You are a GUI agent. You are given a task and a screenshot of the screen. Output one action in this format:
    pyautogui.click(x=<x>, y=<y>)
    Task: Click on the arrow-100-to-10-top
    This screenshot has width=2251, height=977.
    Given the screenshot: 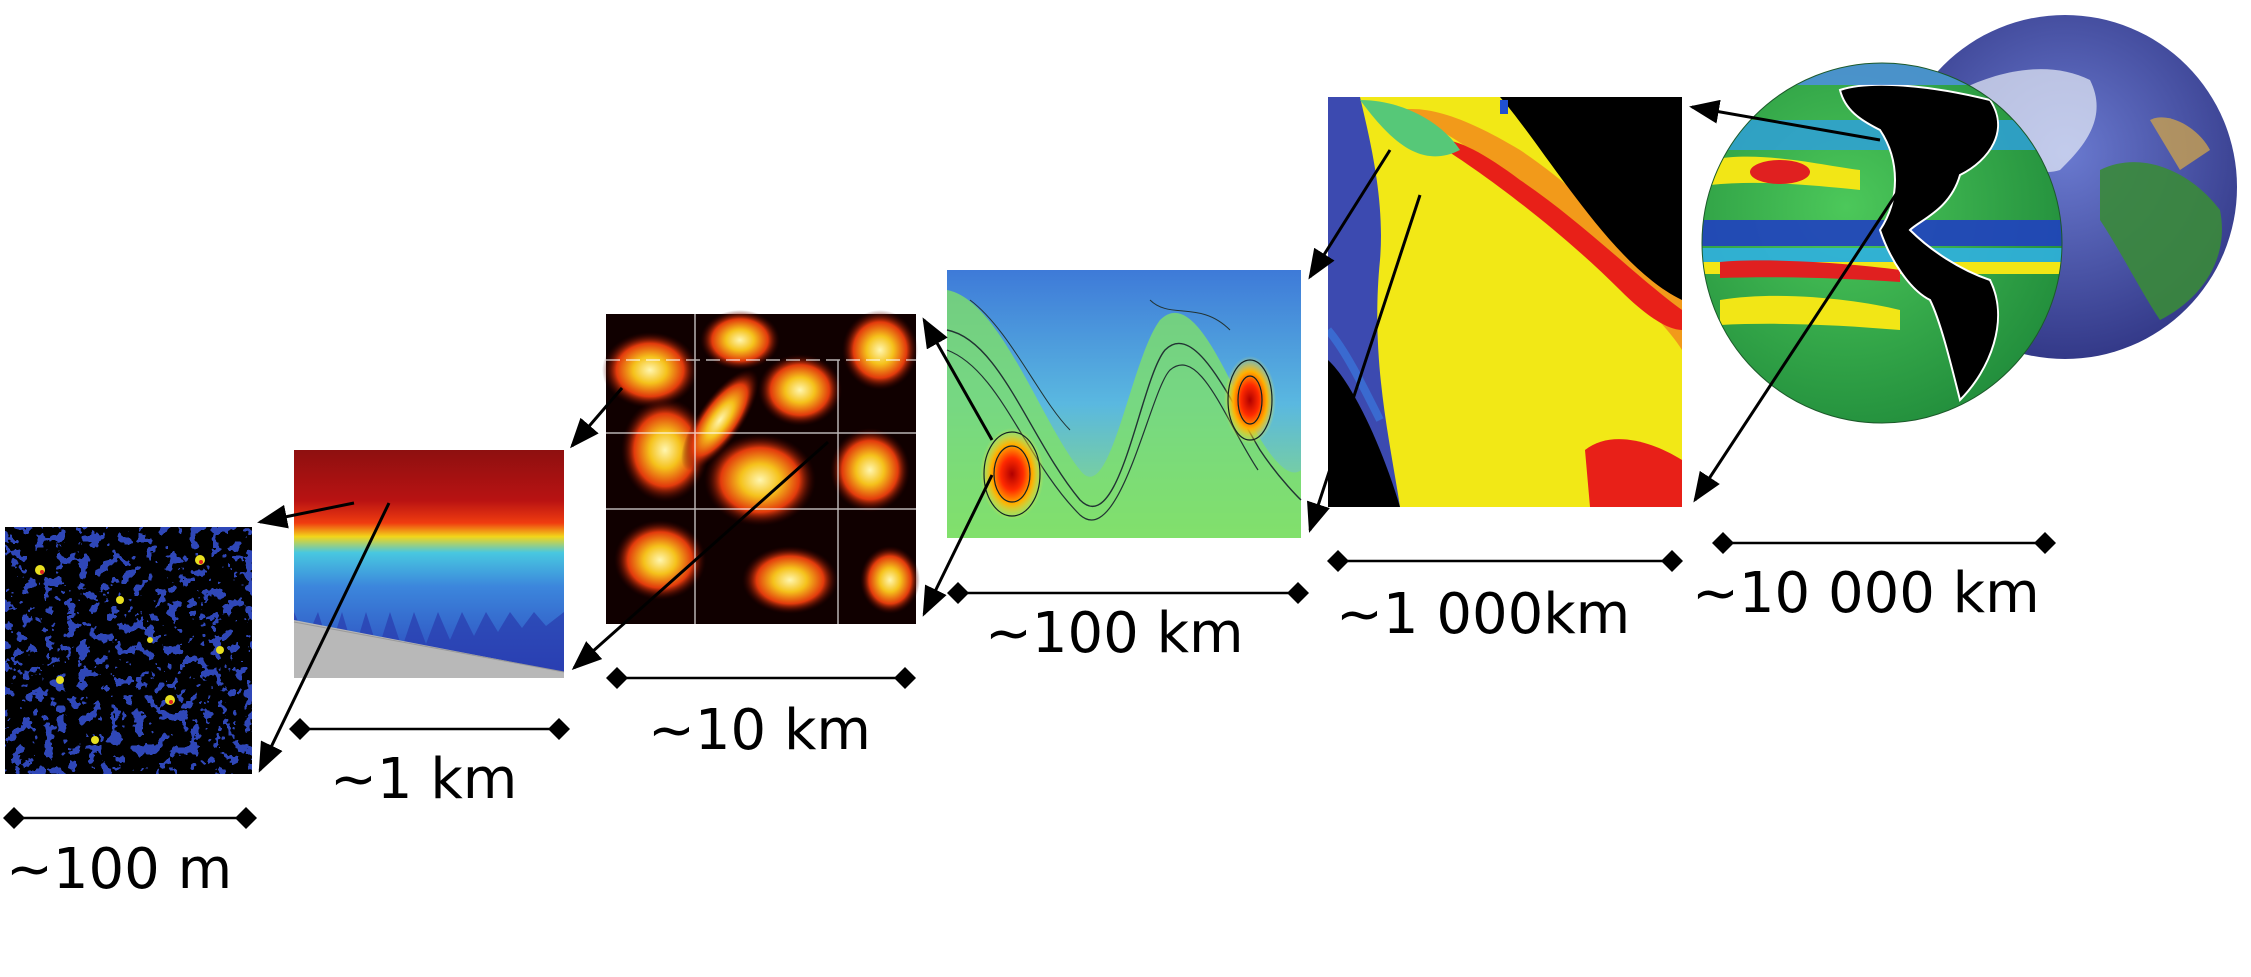 What is the action you would take?
    pyautogui.click(x=958, y=379)
    